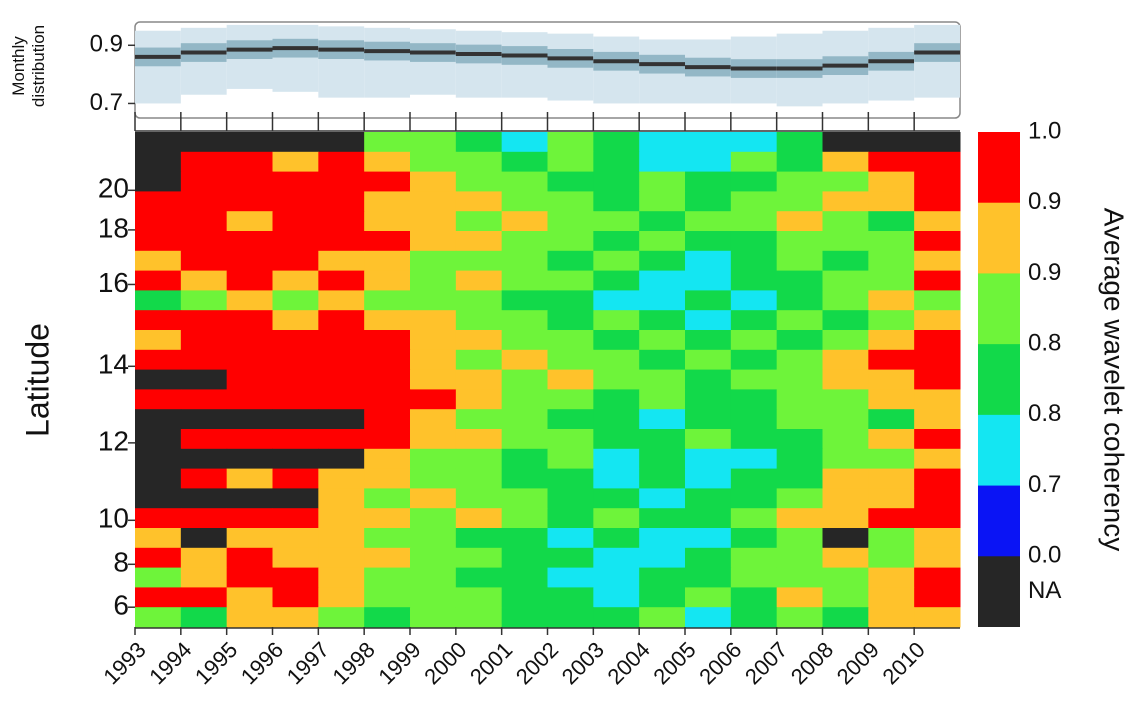  I want to click on colorbar-label: 0.8, so click(1044, 342).